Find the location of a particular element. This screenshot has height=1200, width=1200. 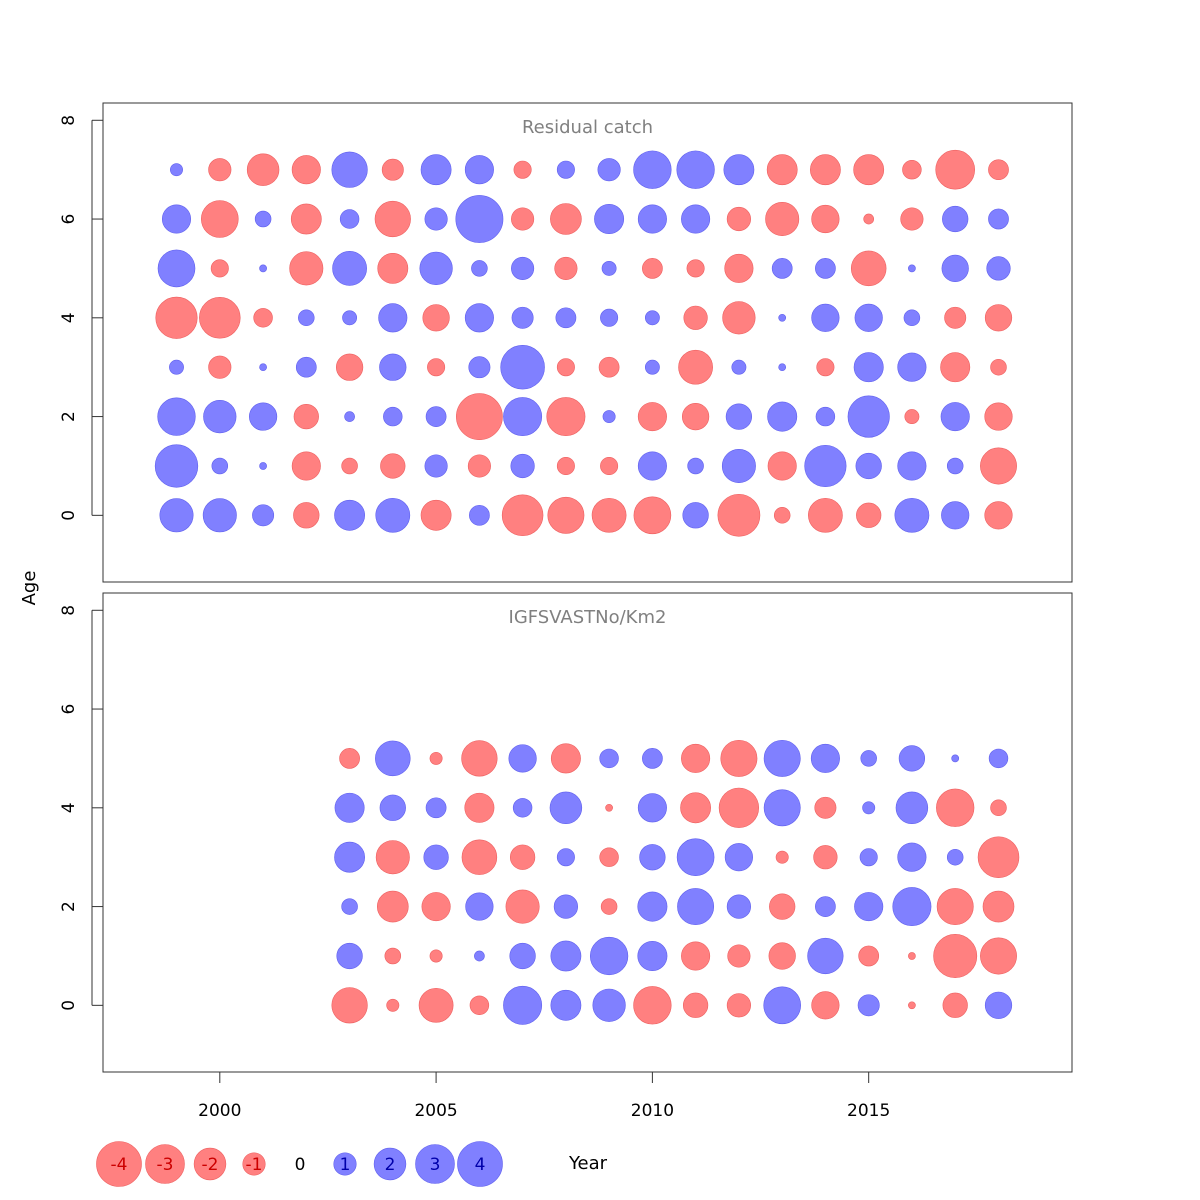

legend-label: 1 is located at coordinates (345, 1165).